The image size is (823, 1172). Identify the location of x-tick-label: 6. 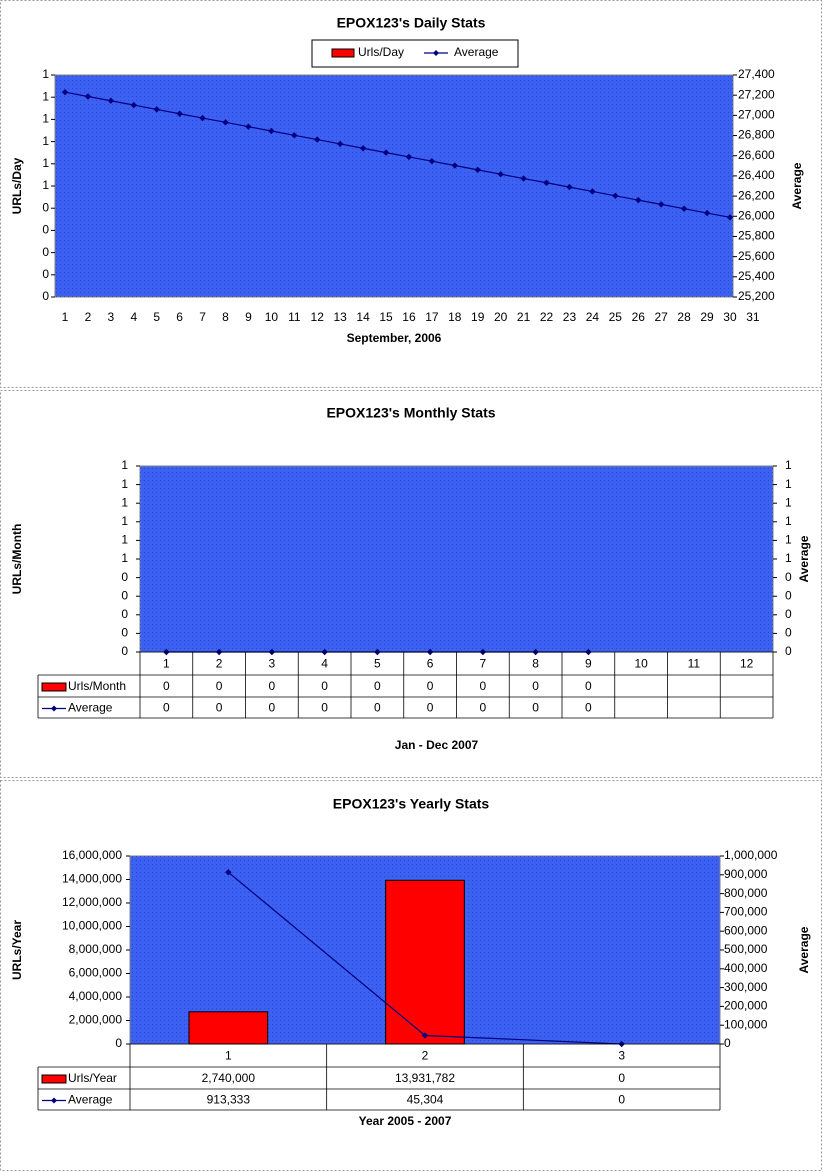
(430, 664).